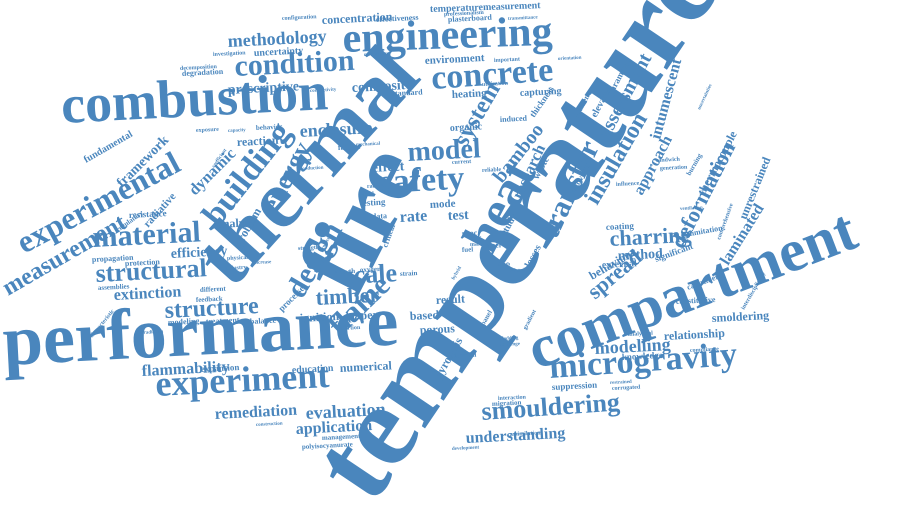 The height and width of the screenshot is (522, 900). Describe the element at coordinates (447, 35) in the screenshot. I see `word-engineering: engineering` at that location.